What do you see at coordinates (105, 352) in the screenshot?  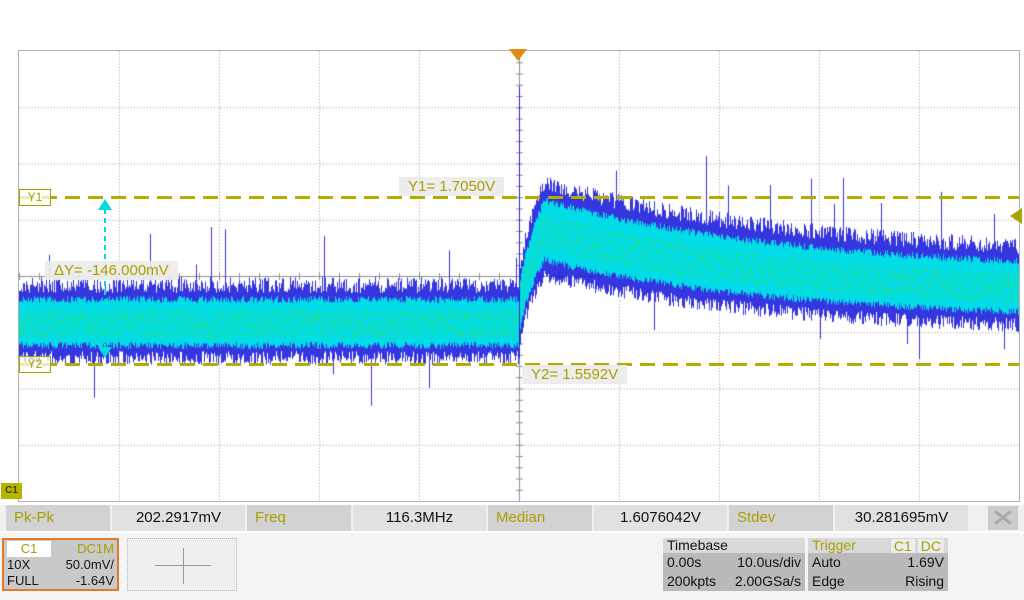 I see `delta-arrow-down-icon` at bounding box center [105, 352].